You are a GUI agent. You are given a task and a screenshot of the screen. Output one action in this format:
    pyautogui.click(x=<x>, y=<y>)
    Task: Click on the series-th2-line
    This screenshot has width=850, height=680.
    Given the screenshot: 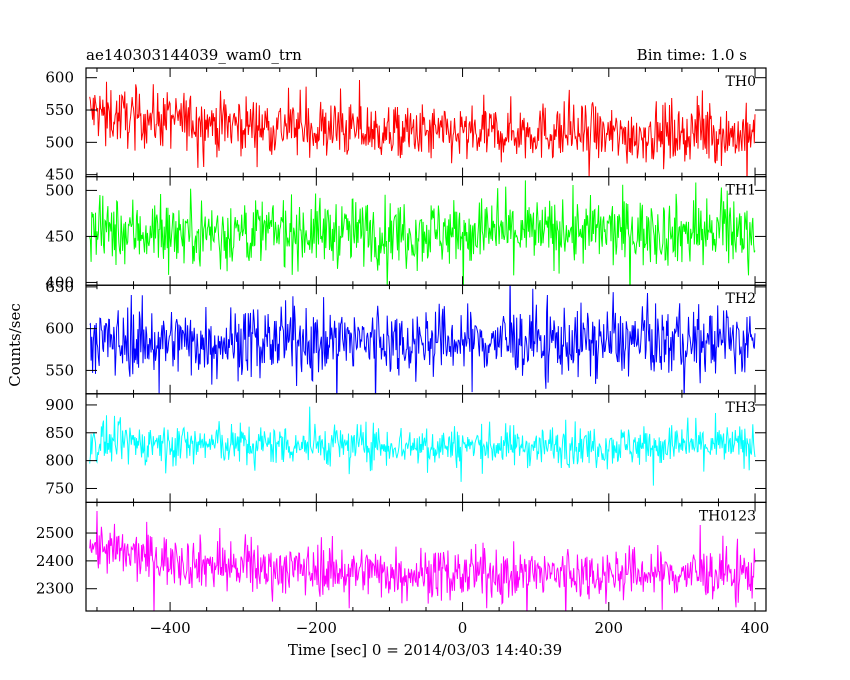 What is the action you would take?
    pyautogui.click(x=422, y=339)
    